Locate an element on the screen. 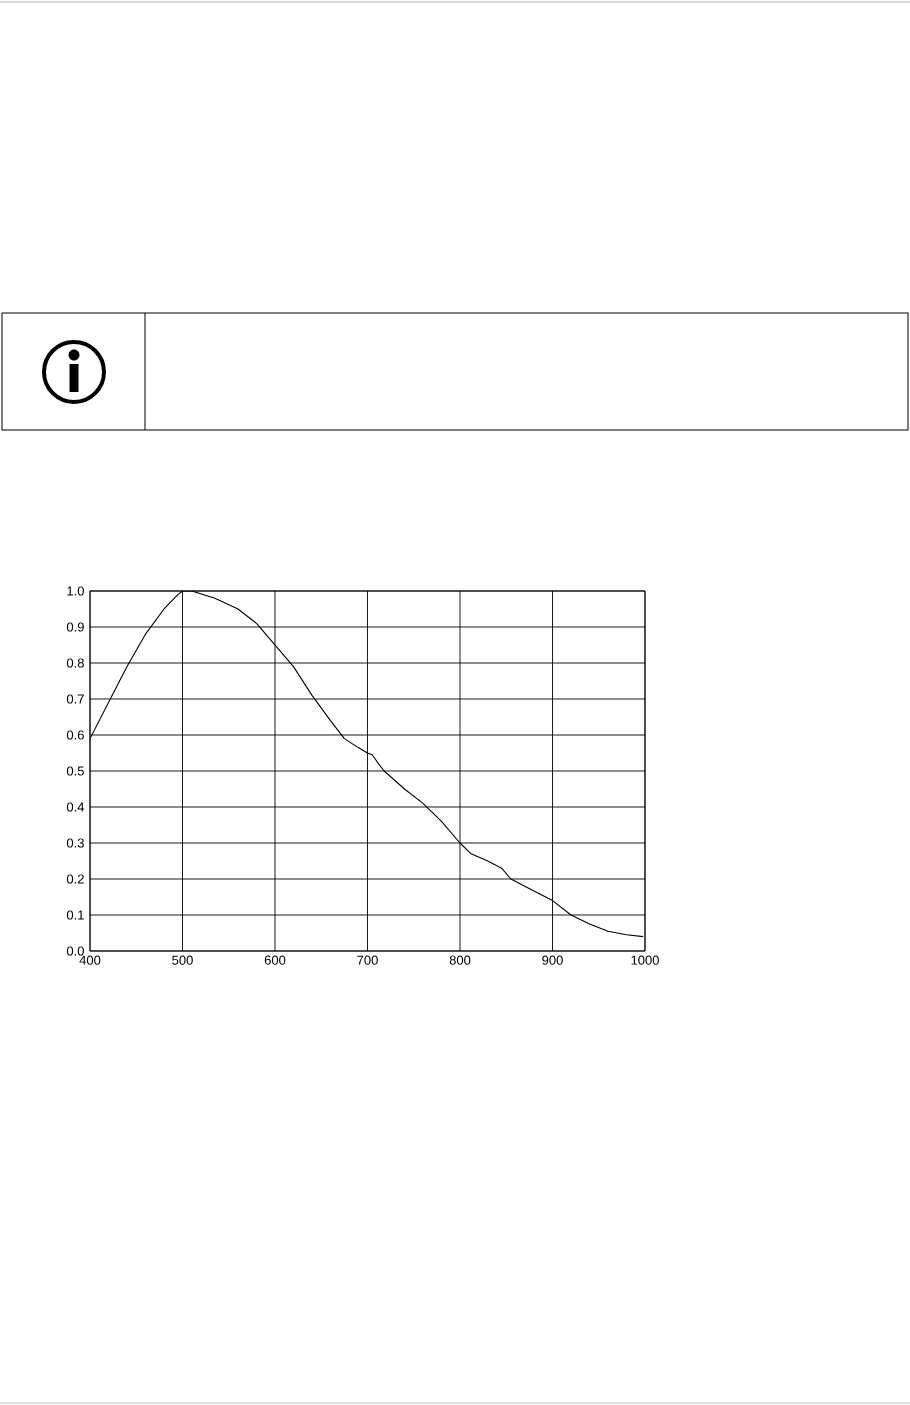 The width and height of the screenshot is (910, 1405). x-tick-label: 400 is located at coordinates (90, 960).